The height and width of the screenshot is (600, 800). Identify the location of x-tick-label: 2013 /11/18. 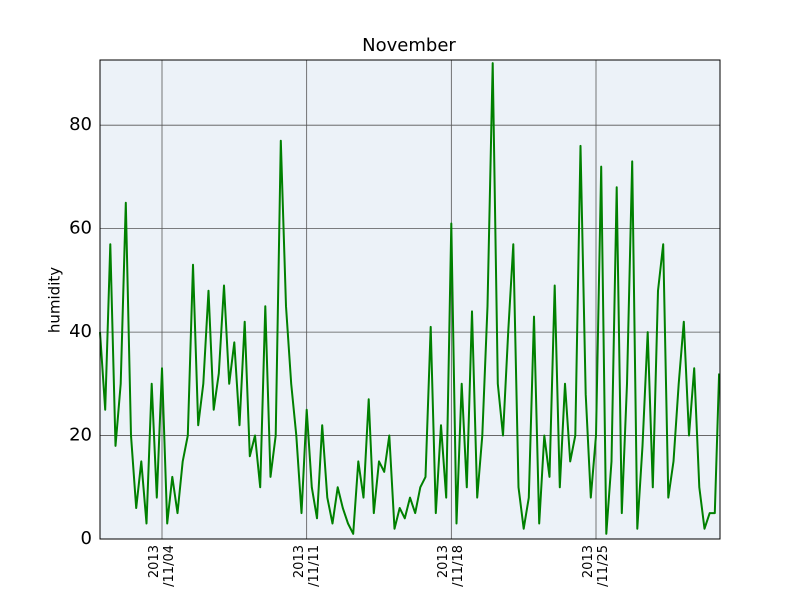
(451, 566).